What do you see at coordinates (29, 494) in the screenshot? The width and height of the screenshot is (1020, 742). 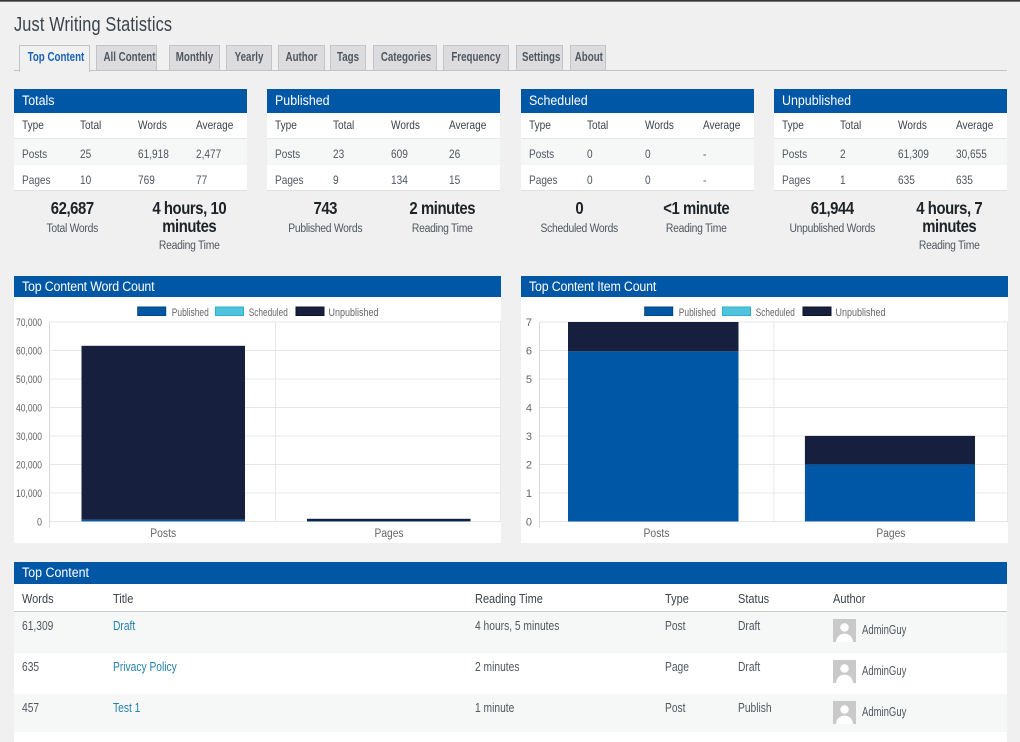 I see `svg-text: 10,000` at bounding box center [29, 494].